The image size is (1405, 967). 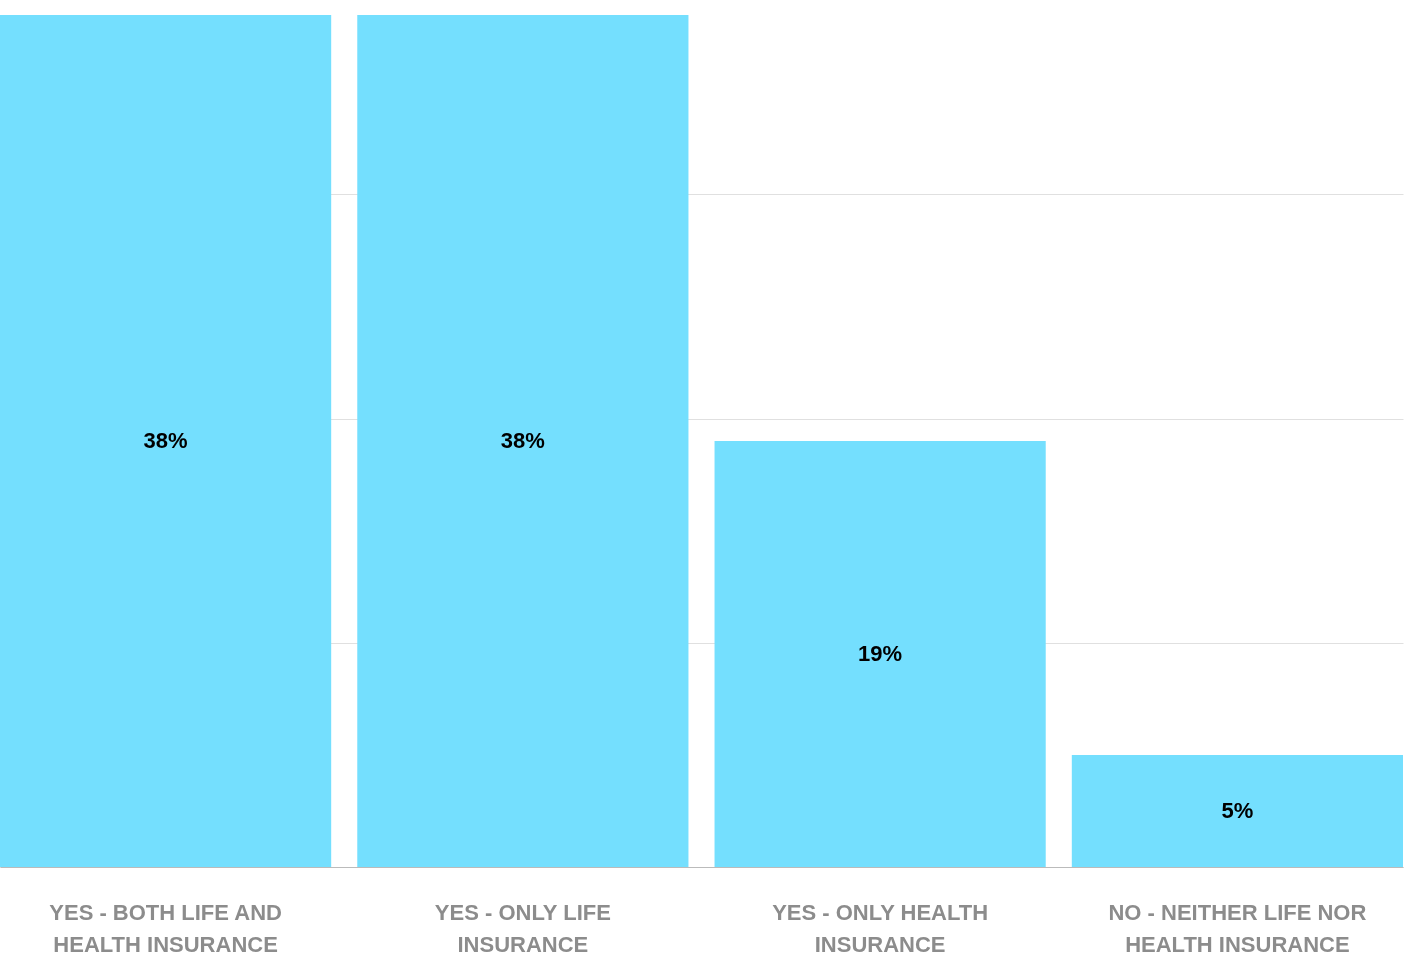 What do you see at coordinates (1237, 810) in the screenshot?
I see `data-label: 5%` at bounding box center [1237, 810].